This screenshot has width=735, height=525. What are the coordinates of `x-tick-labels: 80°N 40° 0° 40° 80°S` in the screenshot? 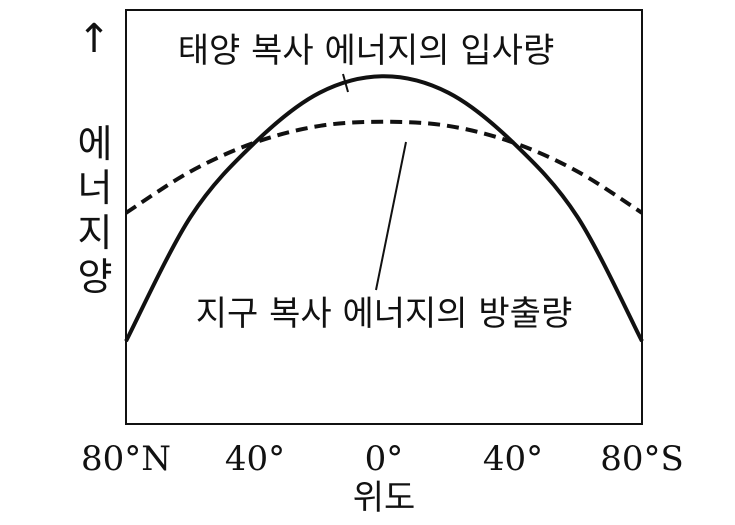 It's located at (382, 459).